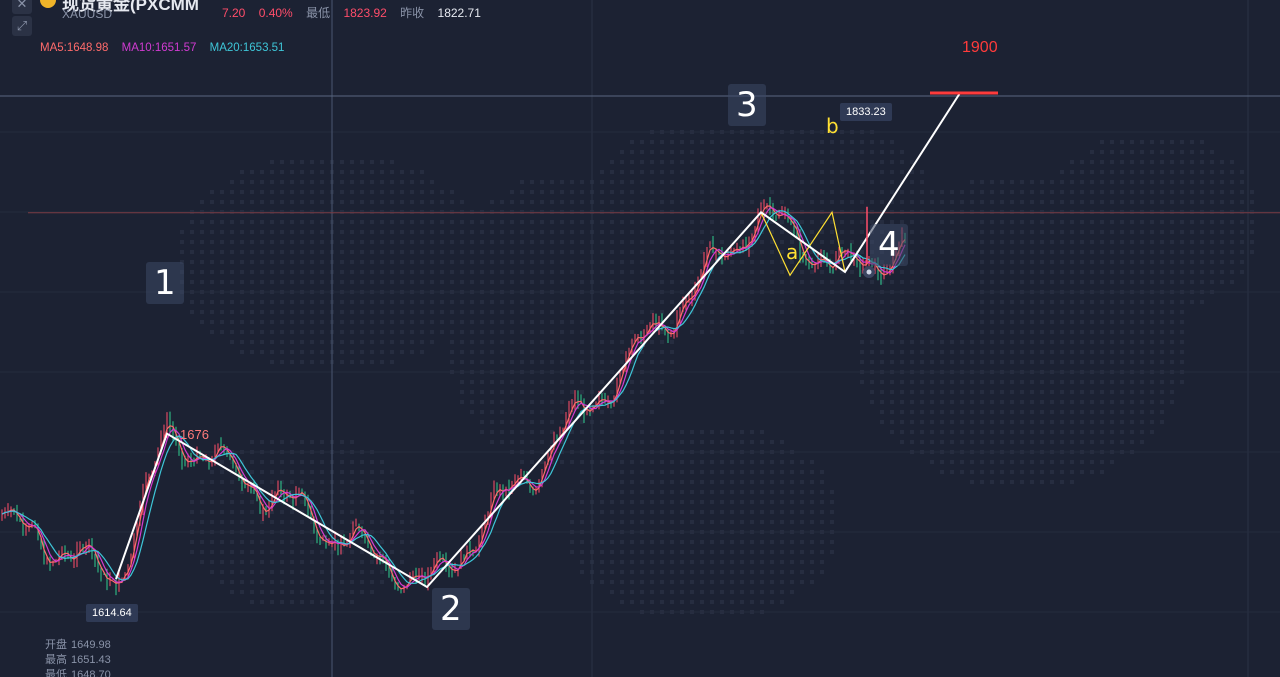 Image resolution: width=1280 pixels, height=677 pixels. I want to click on change-pct: 0.40%, so click(275, 13).